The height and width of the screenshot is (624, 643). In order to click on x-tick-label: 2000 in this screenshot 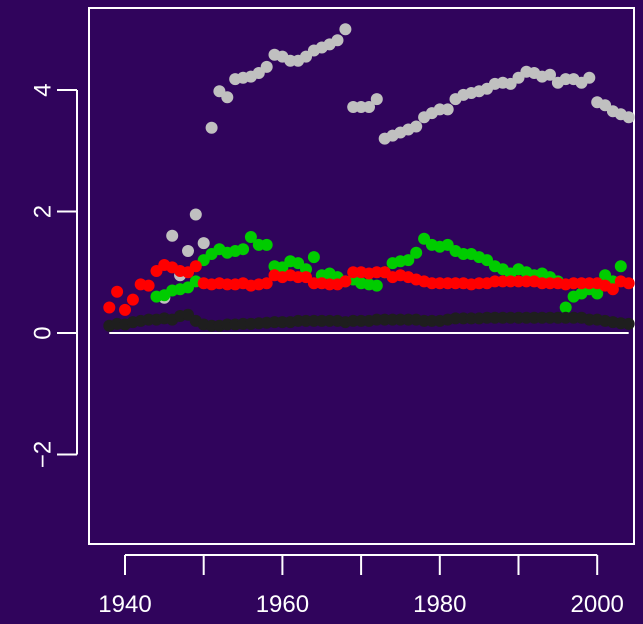, I will do `click(597, 604)`.